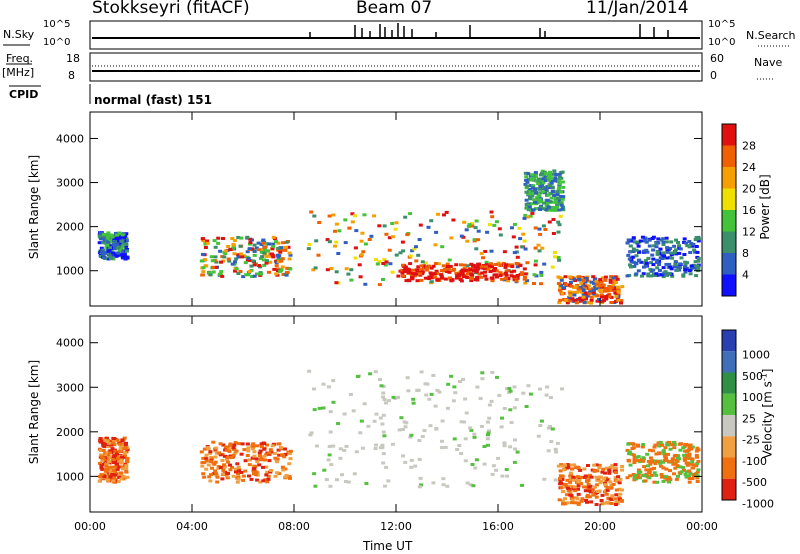  What do you see at coordinates (729, 199) in the screenshot?
I see `power-colorbar-swatch` at bounding box center [729, 199].